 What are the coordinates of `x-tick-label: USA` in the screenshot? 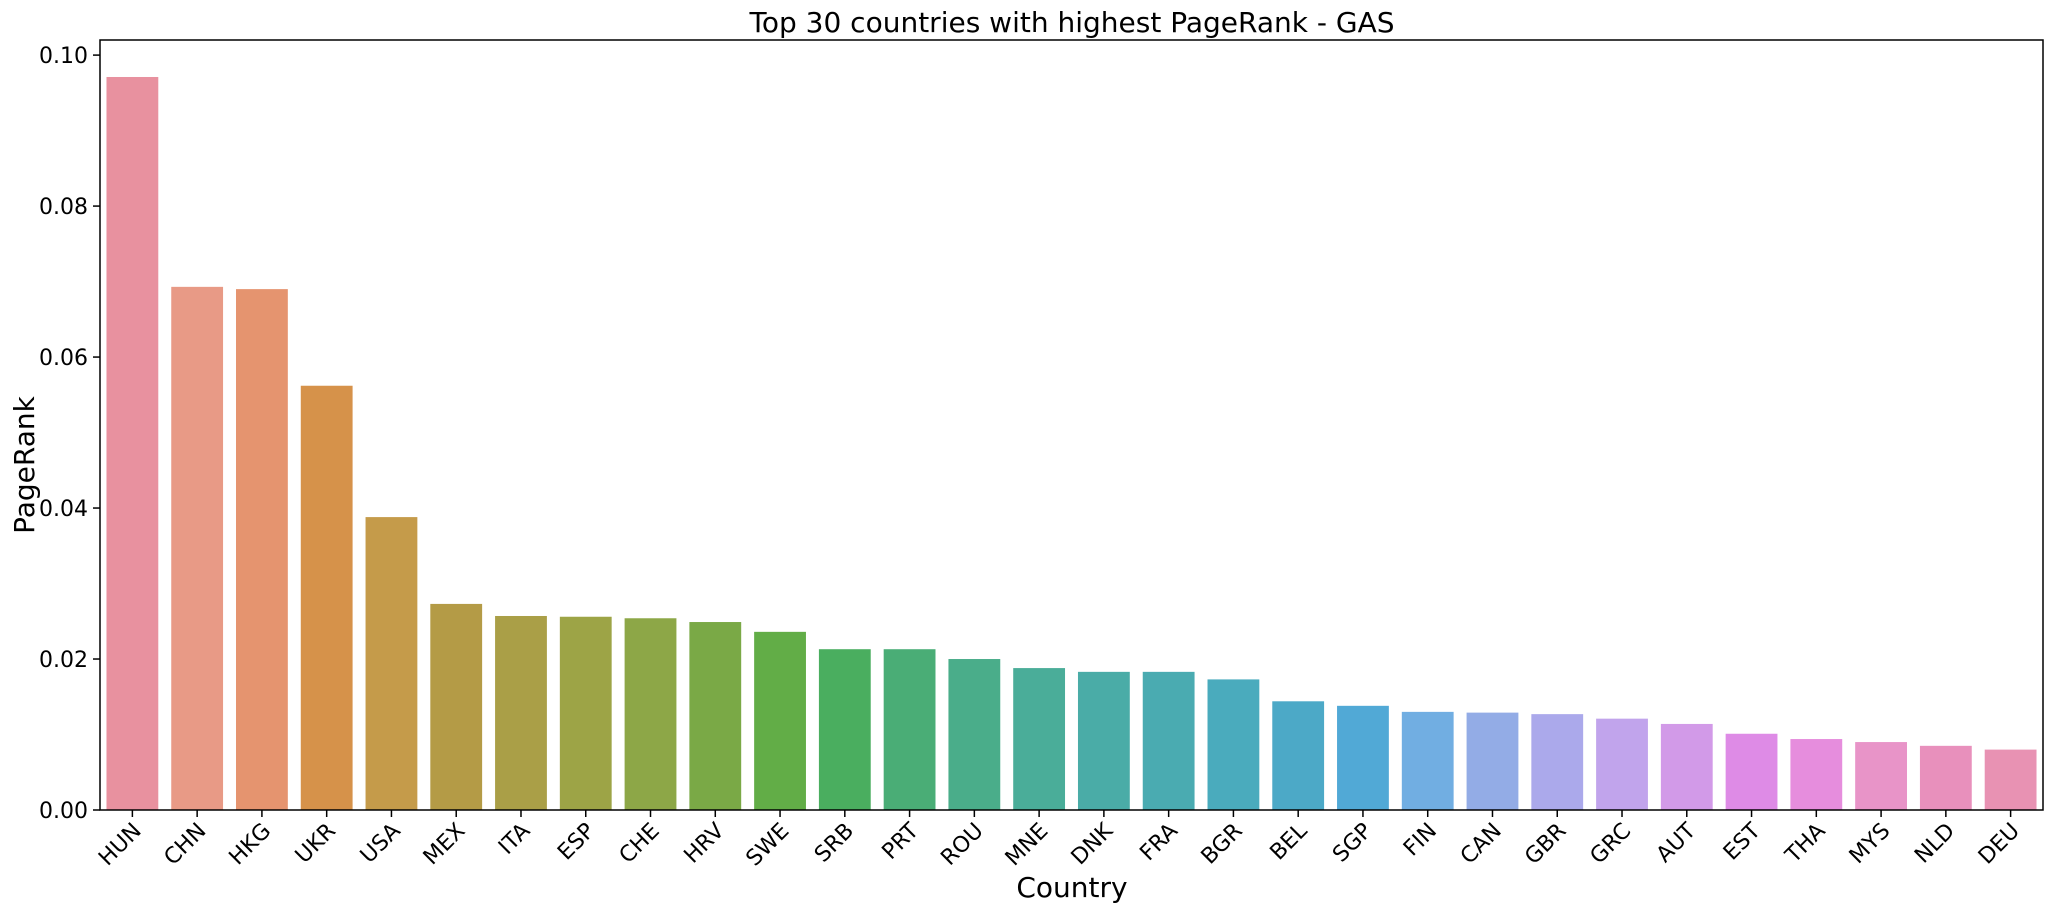 It's located at (381, 844).